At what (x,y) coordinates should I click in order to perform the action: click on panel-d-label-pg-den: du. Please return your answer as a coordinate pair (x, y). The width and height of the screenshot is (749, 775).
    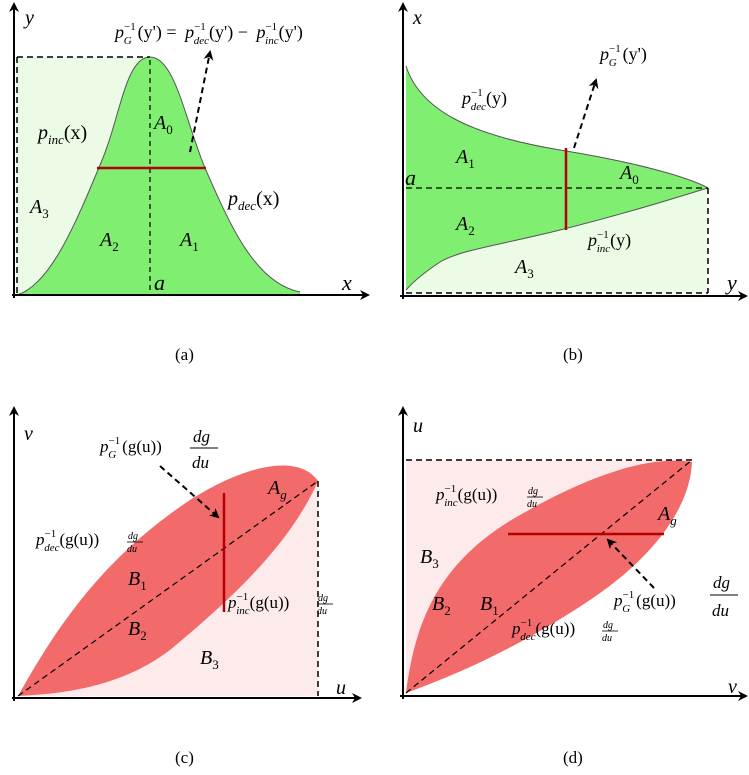
    Looking at the image, I should click on (720, 610).